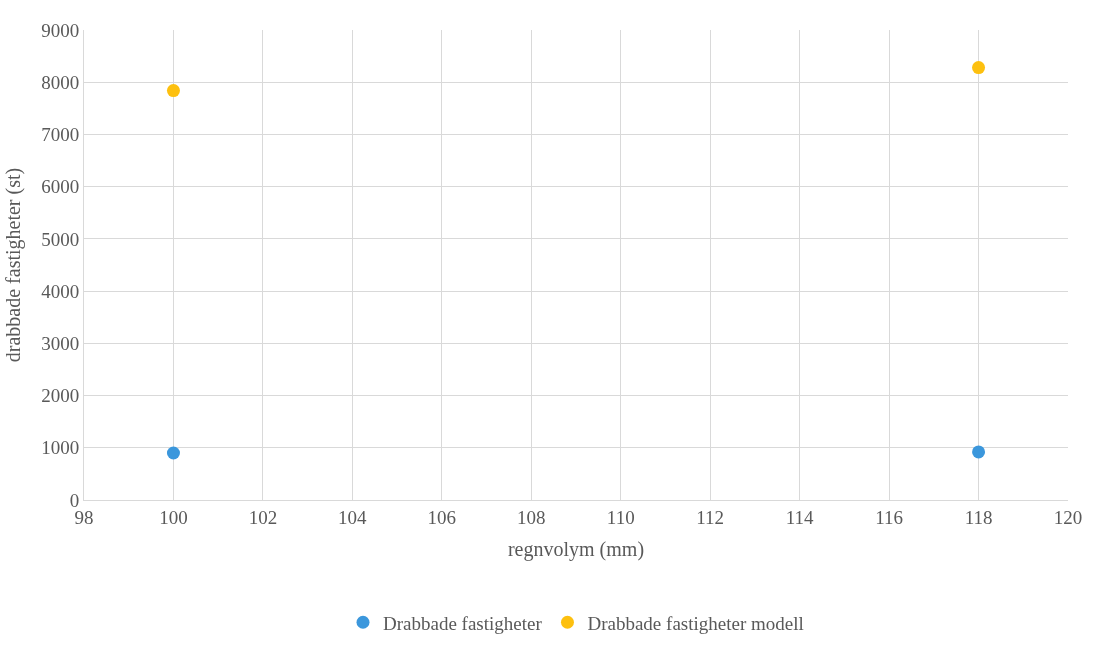  Describe the element at coordinates (263, 517) in the screenshot. I see `x-tick-label: 102` at that location.